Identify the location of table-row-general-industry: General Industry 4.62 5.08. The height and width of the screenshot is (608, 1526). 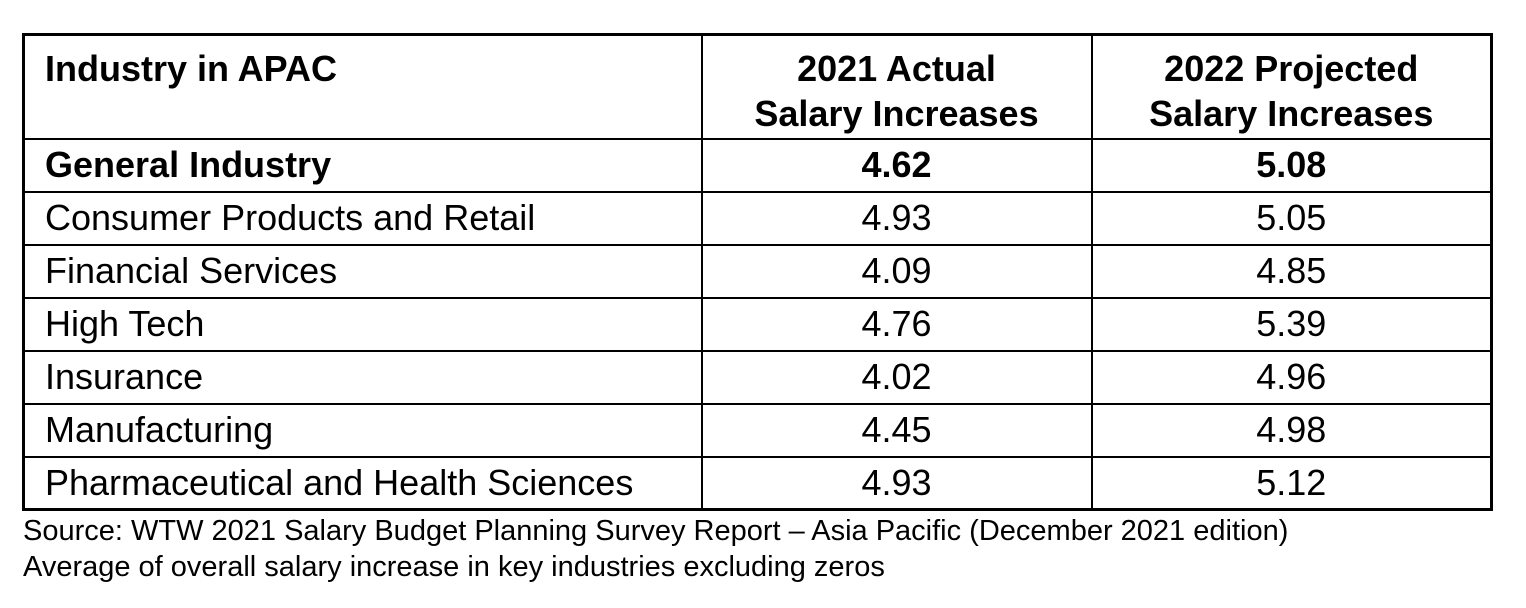
(757, 165).